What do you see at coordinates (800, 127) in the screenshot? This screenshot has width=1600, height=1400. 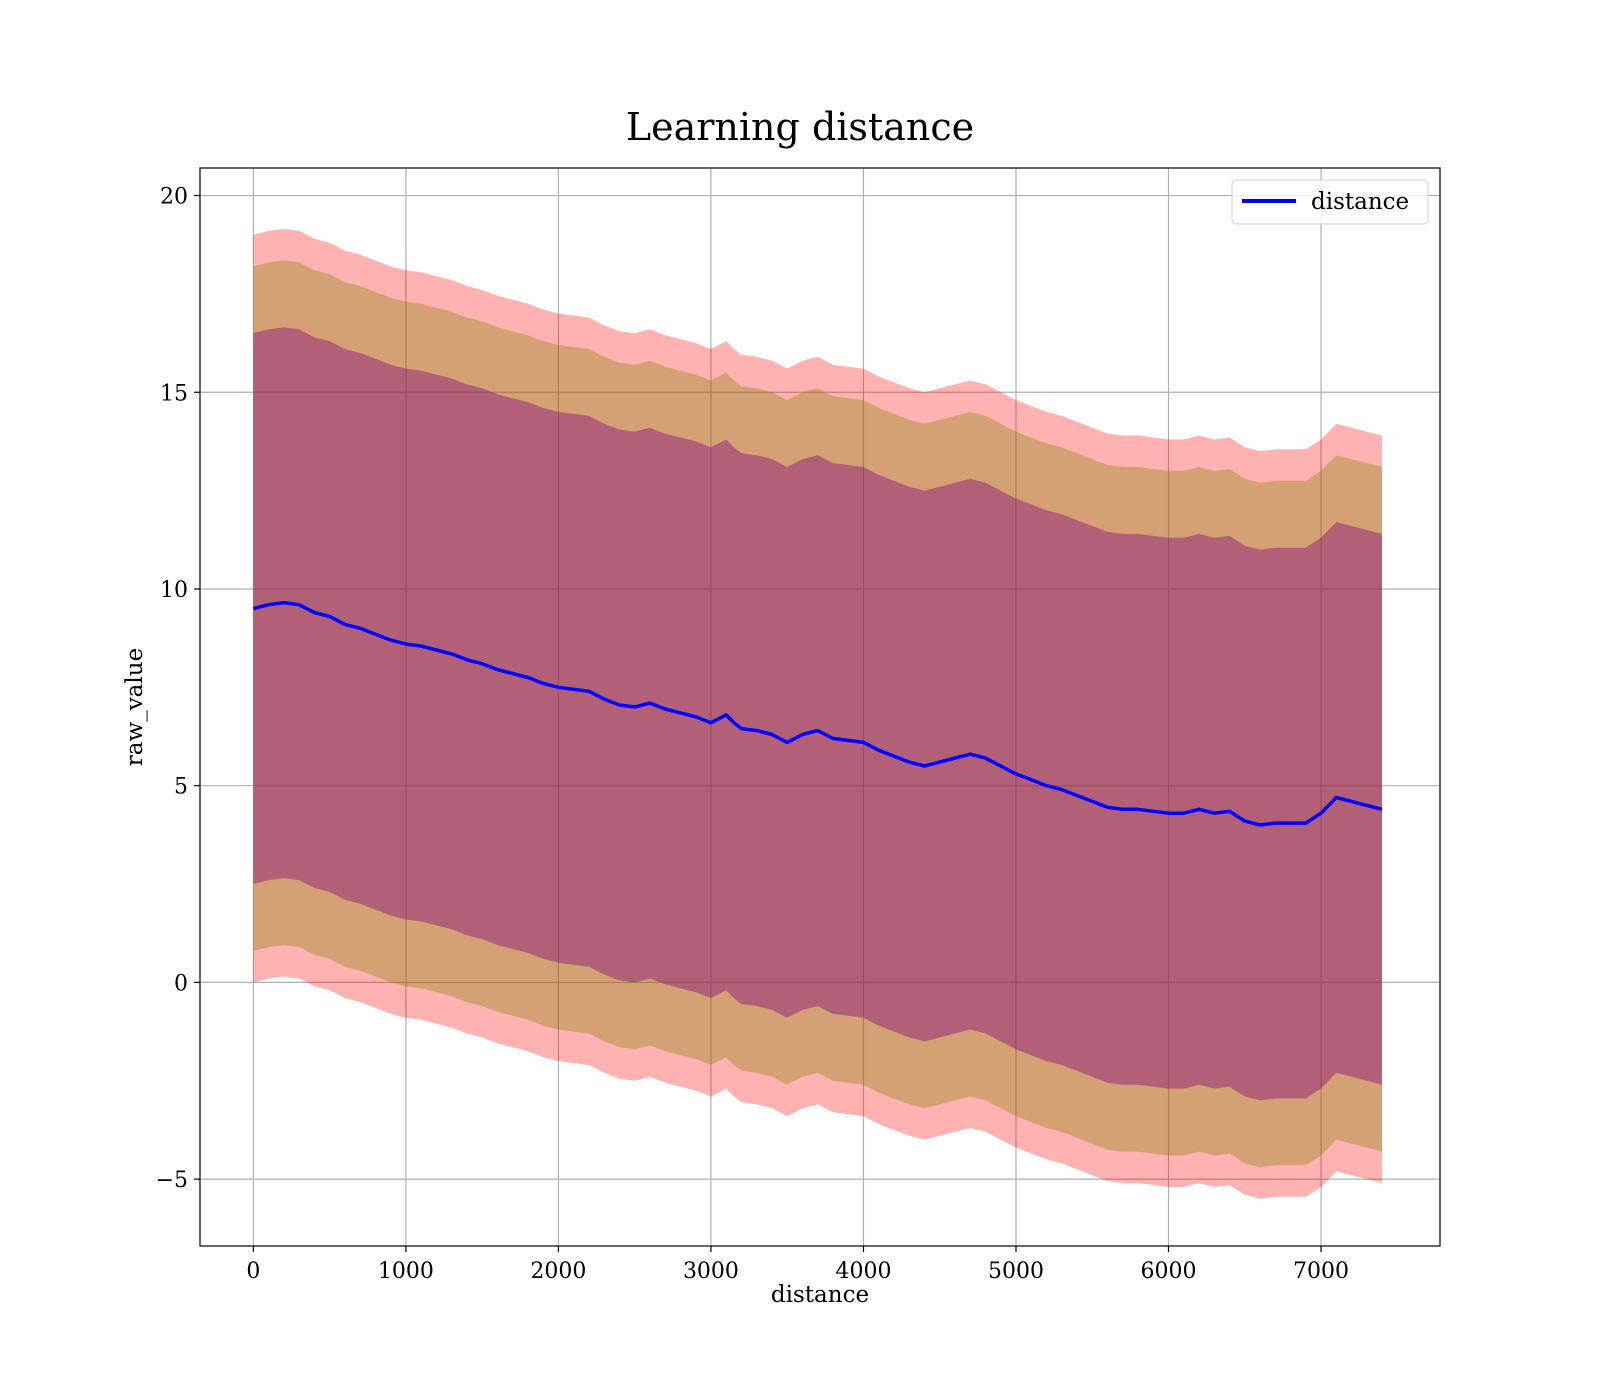 I see `chart-title: Learning distance` at bounding box center [800, 127].